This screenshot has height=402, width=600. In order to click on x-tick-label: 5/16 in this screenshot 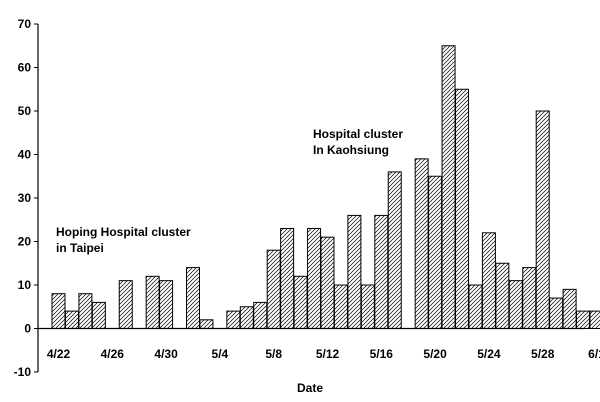, I will do `click(382, 354)`.